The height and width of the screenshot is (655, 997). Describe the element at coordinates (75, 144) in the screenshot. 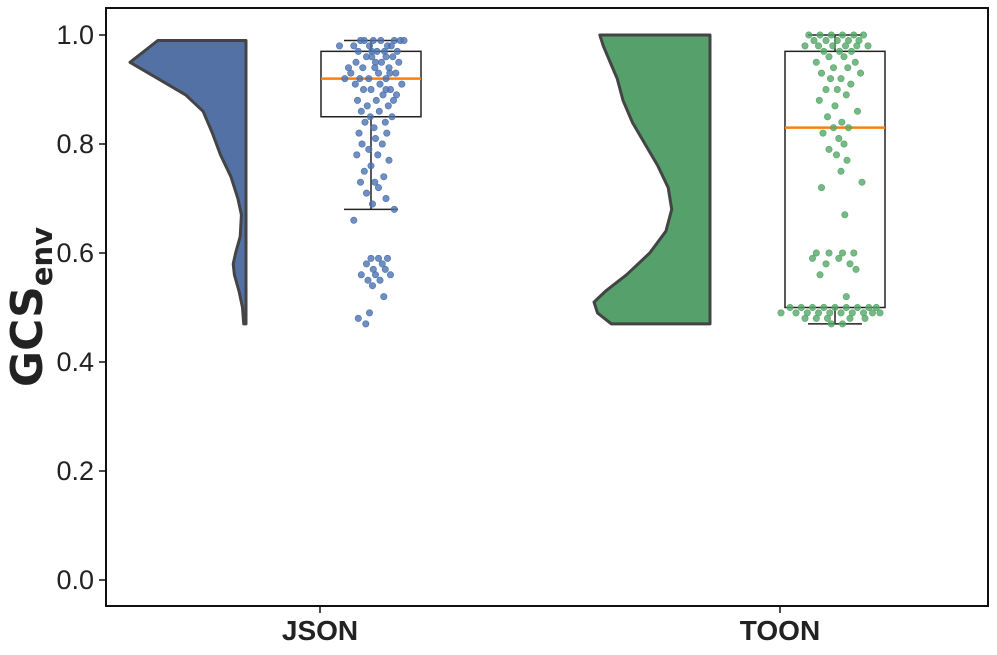

I see `y-tick-label: 0.8` at that location.